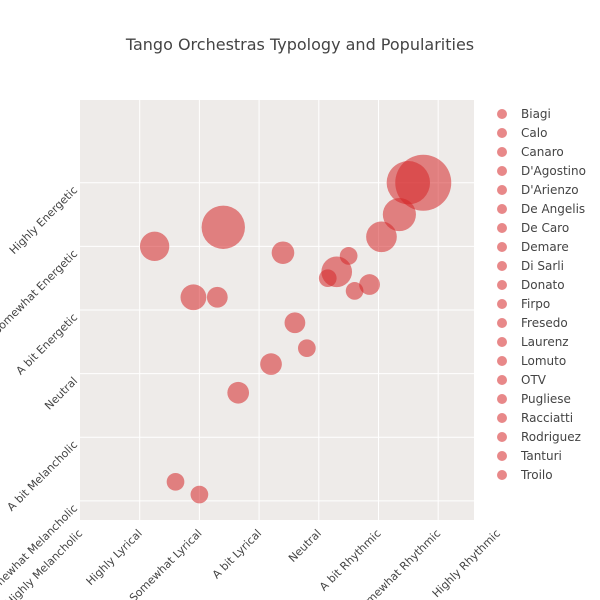  Describe the element at coordinates (47, 344) in the screenshot. I see `y-tick-label: A bit Energetic` at that location.